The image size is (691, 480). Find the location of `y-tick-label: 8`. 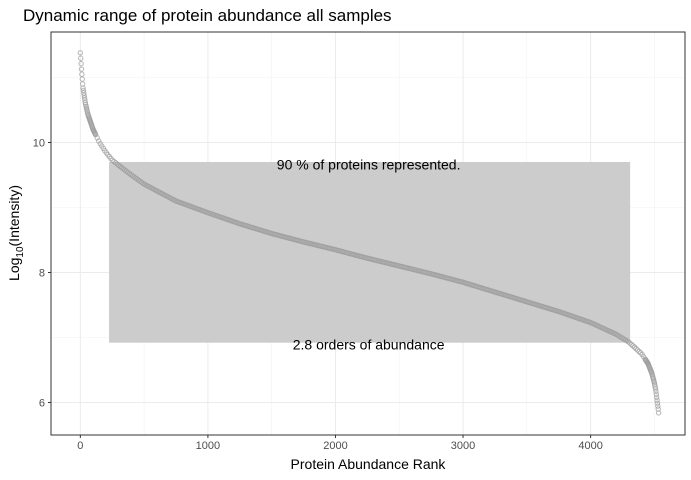

y-tick-label: 8 is located at coordinates (42, 274).